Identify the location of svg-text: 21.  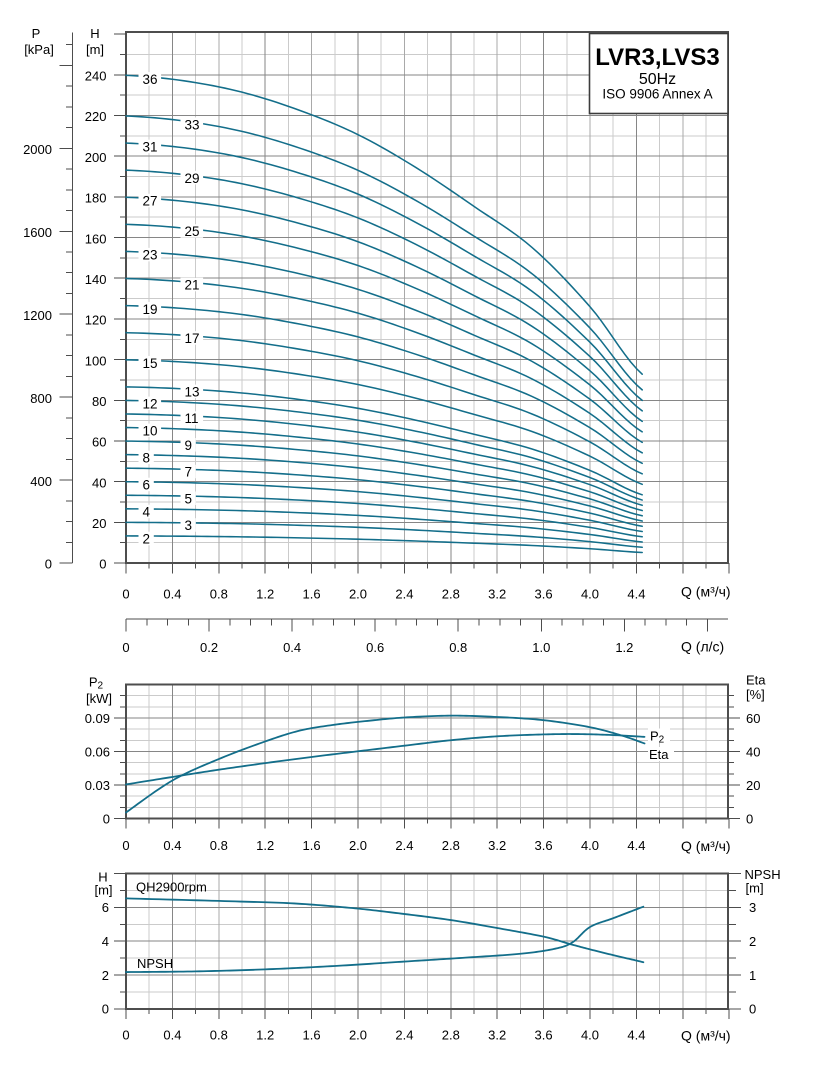
(192, 285).